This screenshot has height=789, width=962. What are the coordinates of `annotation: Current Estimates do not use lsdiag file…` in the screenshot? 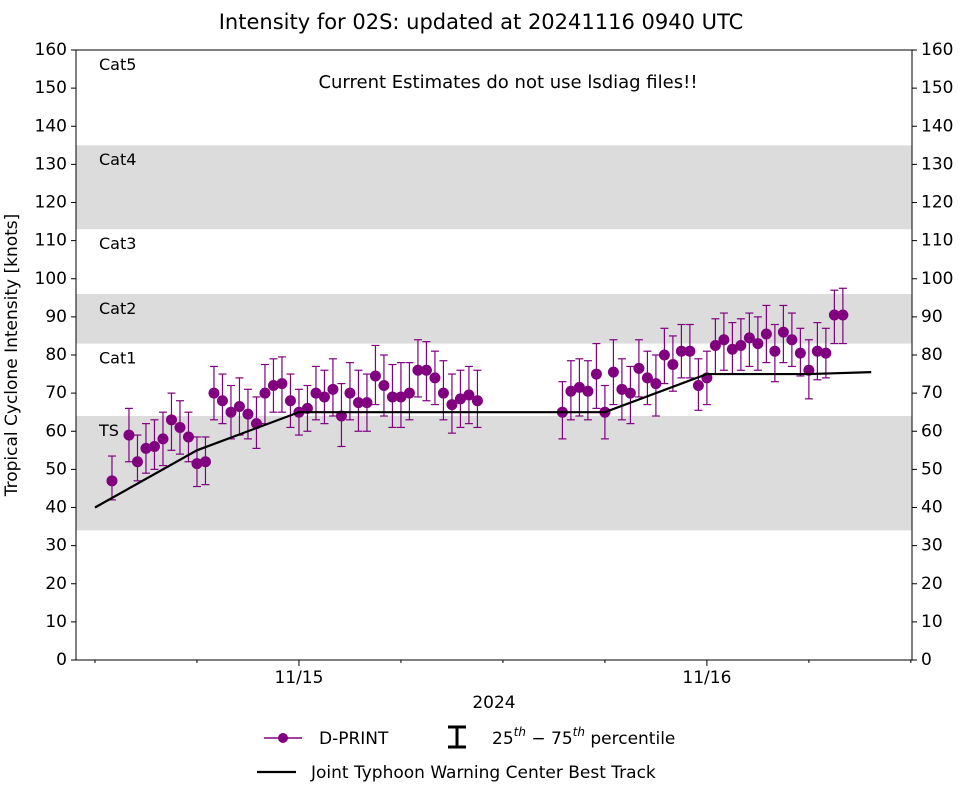 It's located at (507, 82).